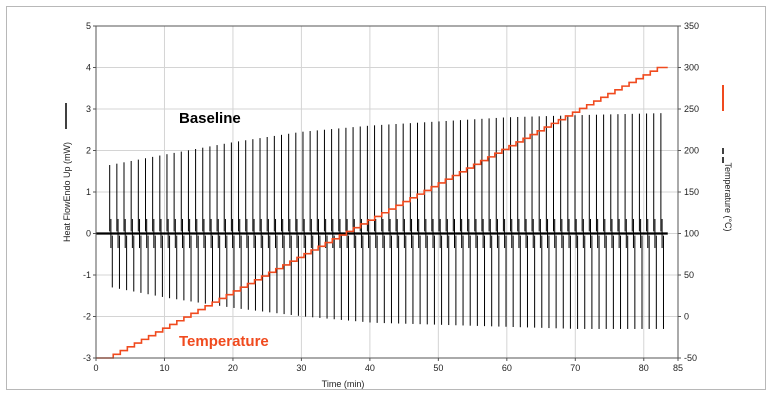 The height and width of the screenshot is (396, 774). I want to click on x-axis-label: Time (min), so click(343, 384).